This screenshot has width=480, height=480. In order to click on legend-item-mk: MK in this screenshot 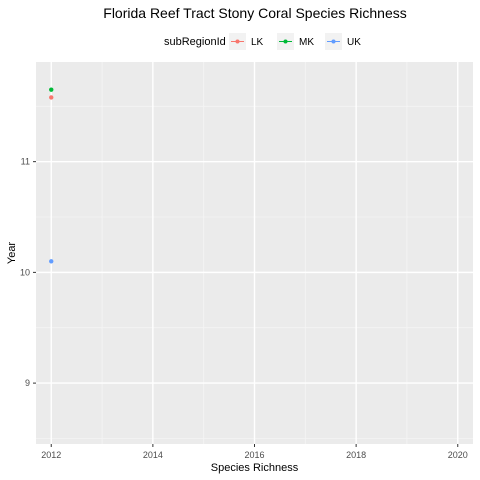, I will do `click(295, 41)`.